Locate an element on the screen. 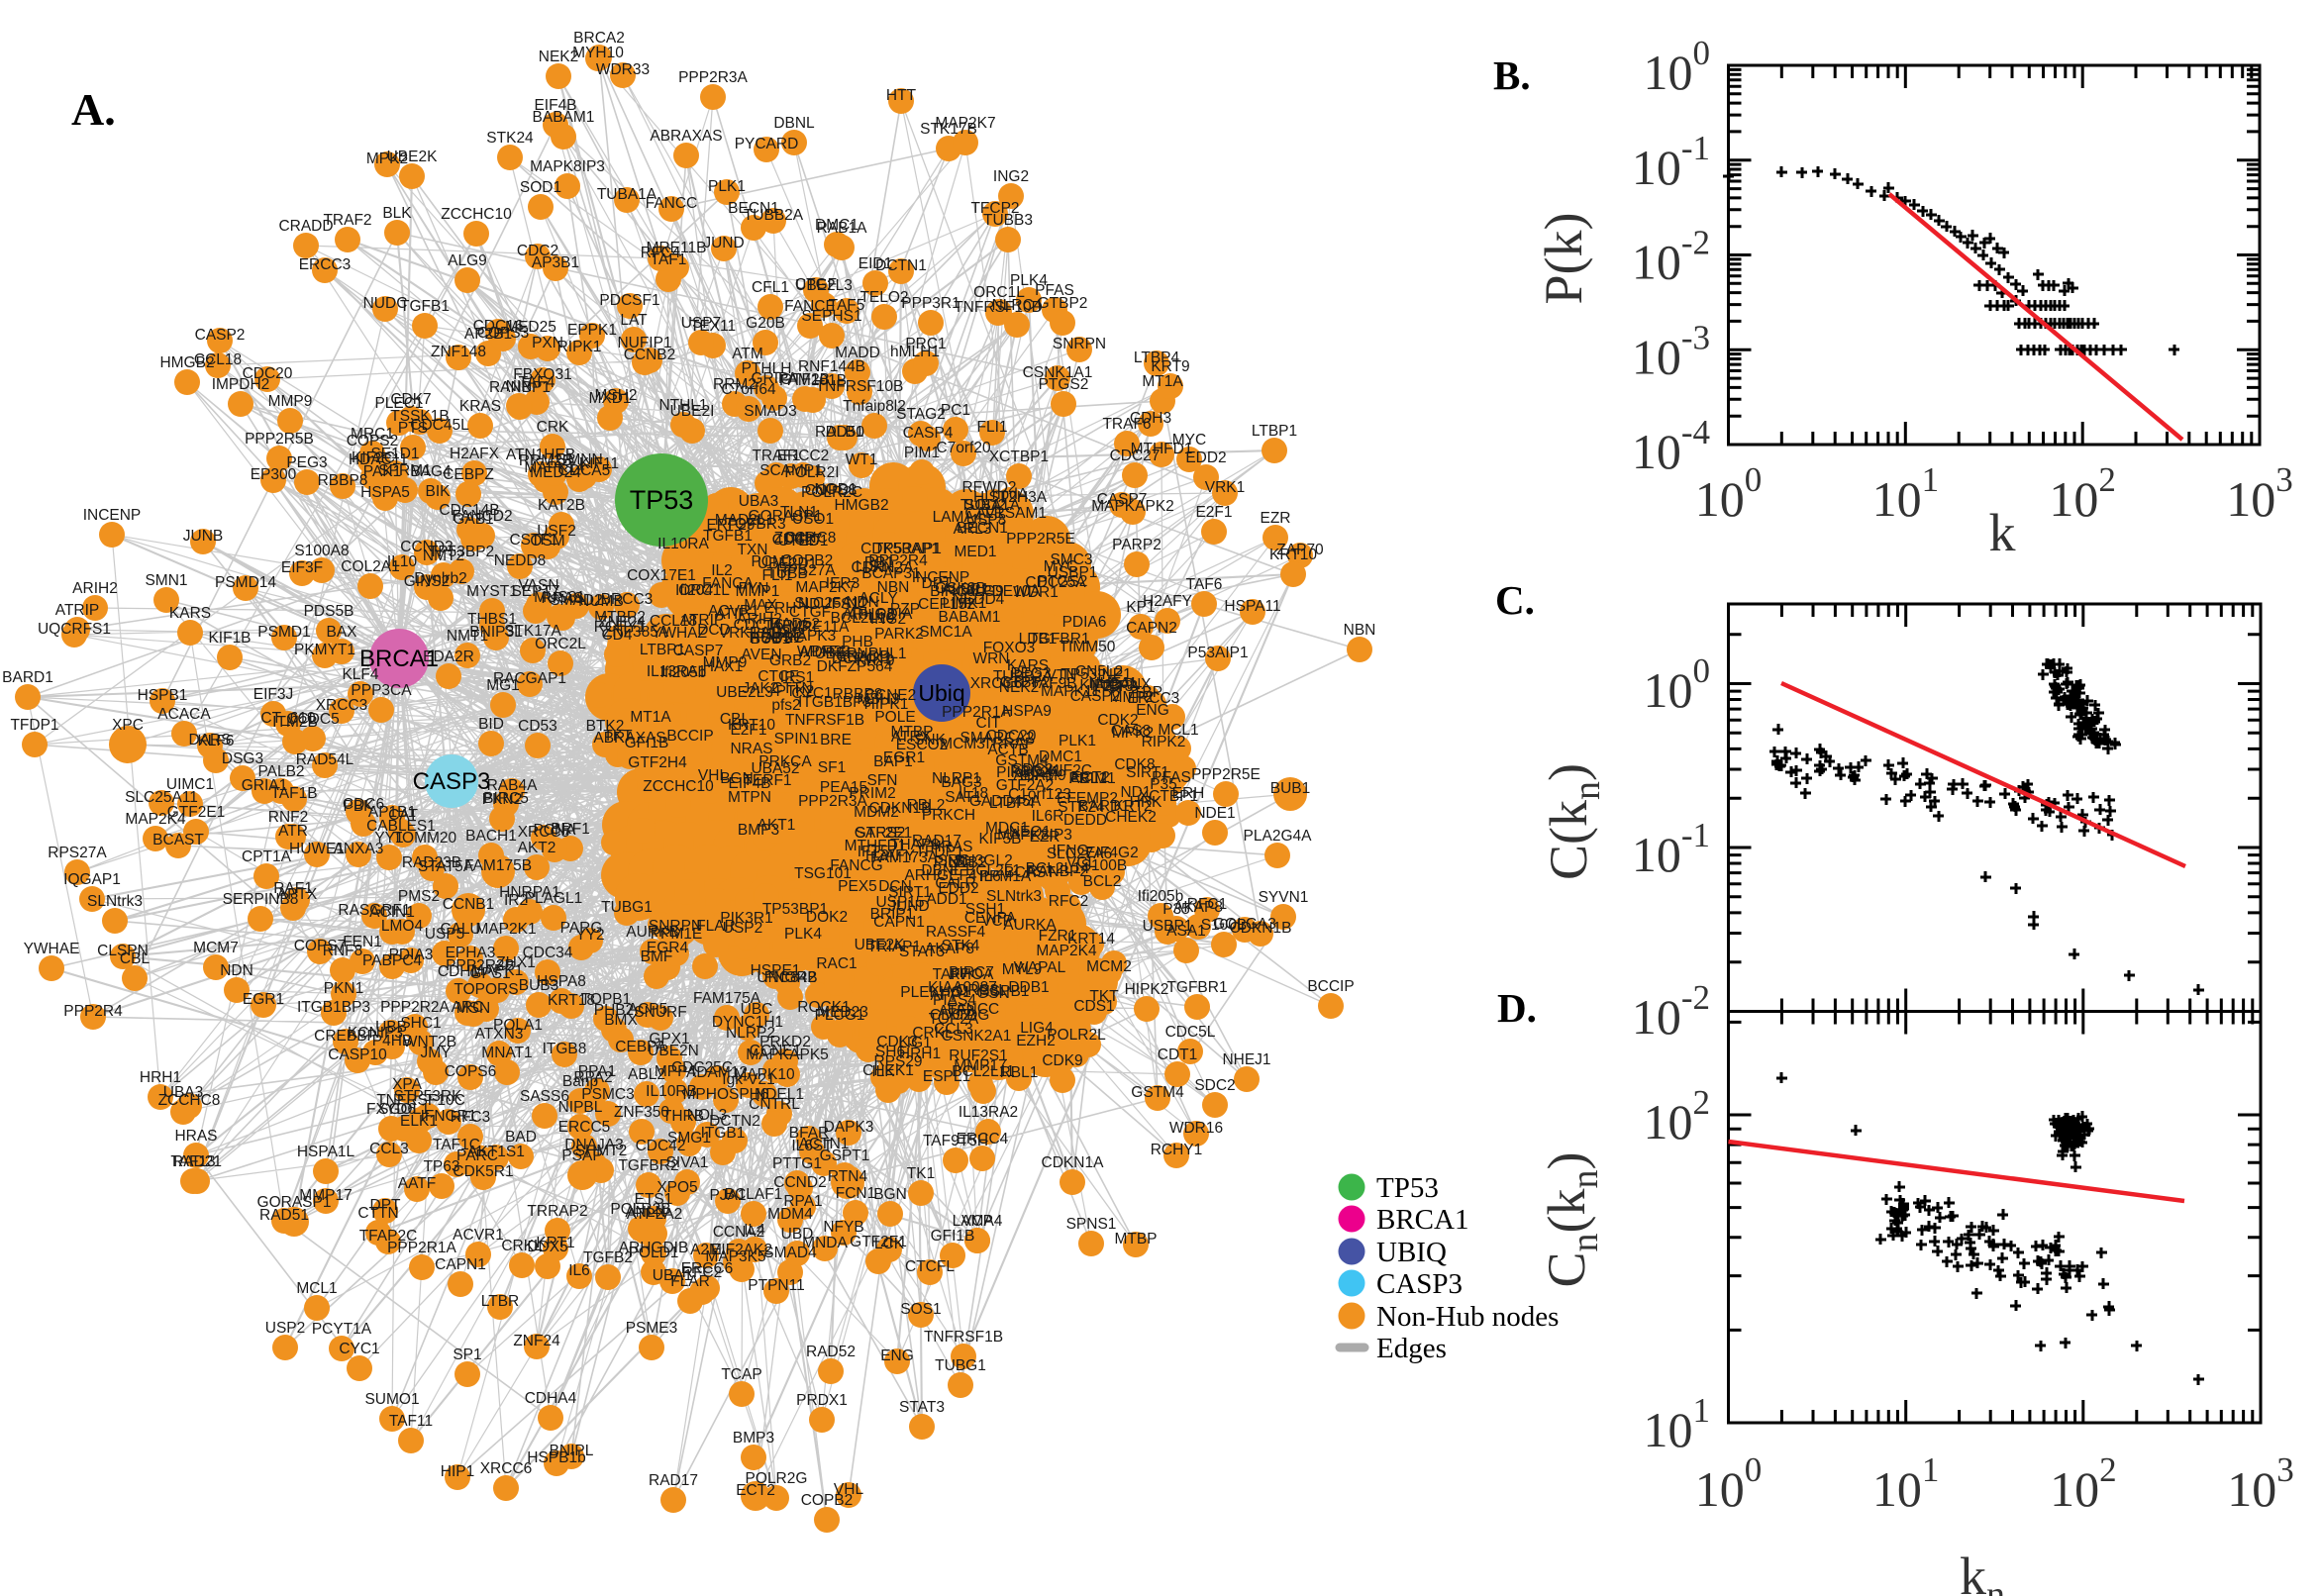 Image resolution: width=2323 pixels, height=1596 pixels. svg-text: CDC34 is located at coordinates (548, 953).